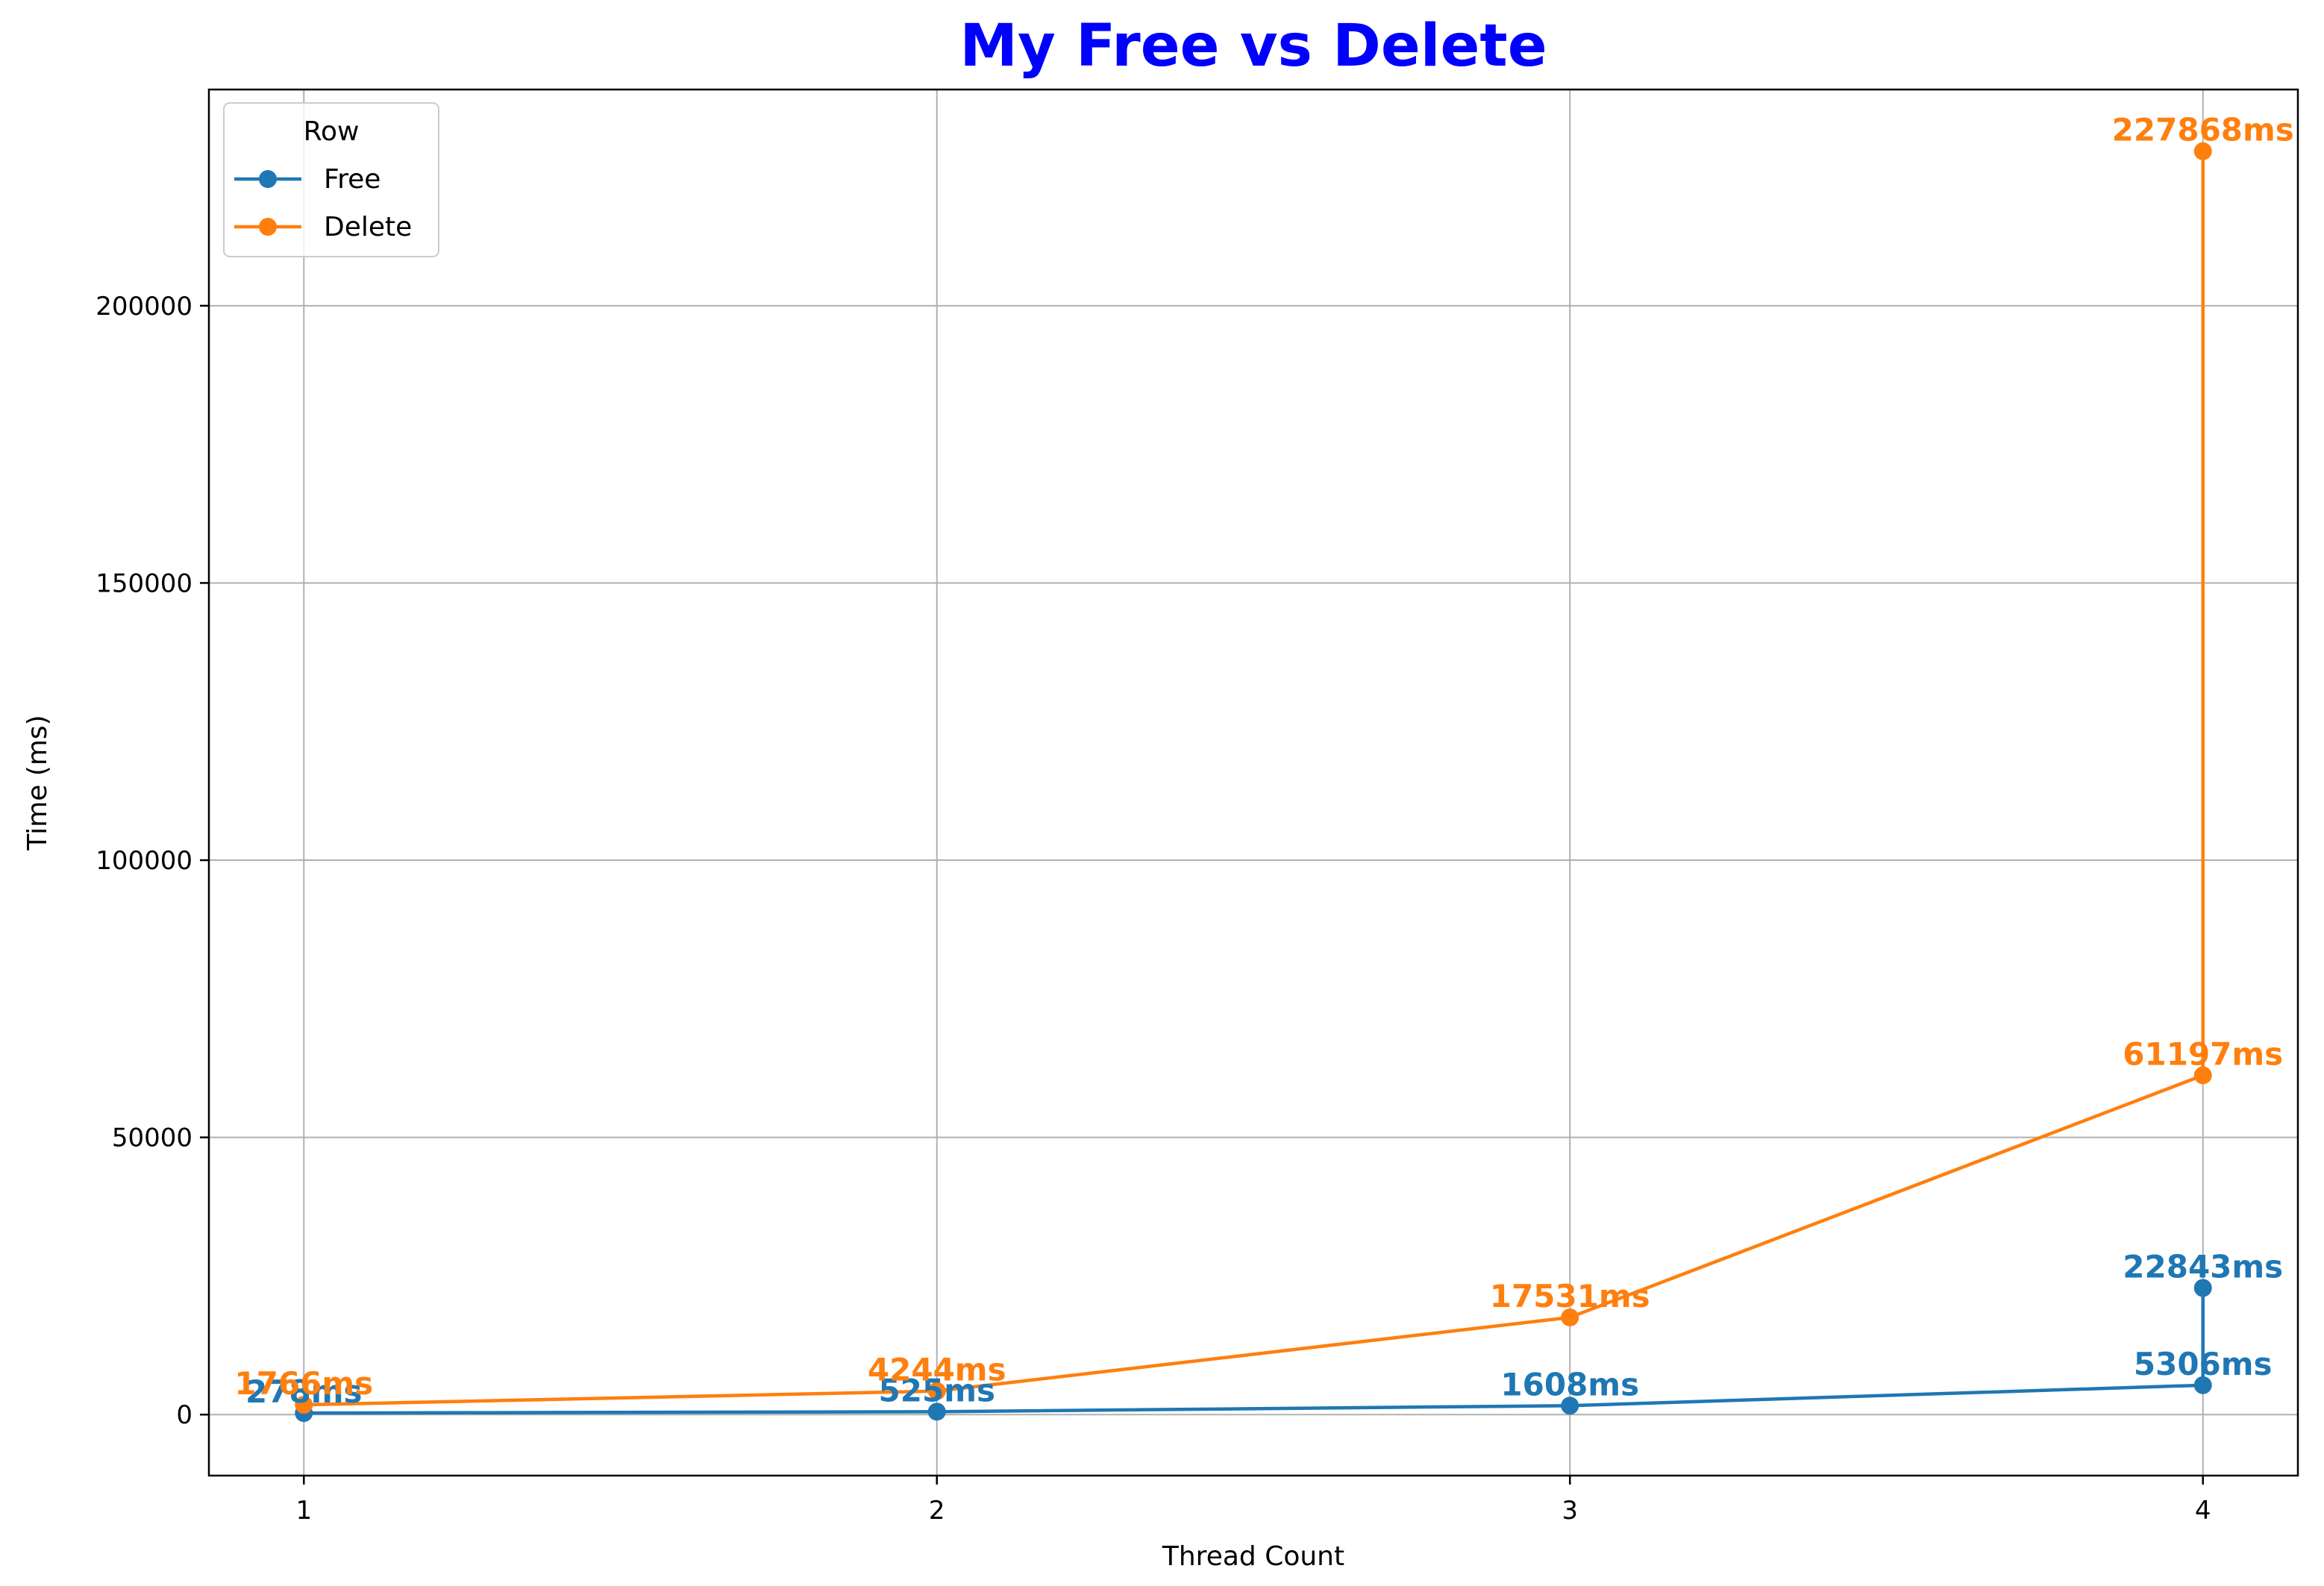 Image resolution: width=2324 pixels, height=1586 pixels. I want to click on x-tick-label: 1, so click(303, 1511).